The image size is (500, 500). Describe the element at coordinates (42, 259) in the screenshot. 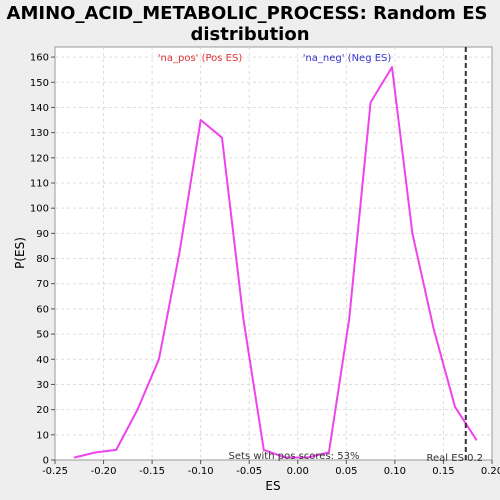

I see `y-tick-label: 80` at that location.